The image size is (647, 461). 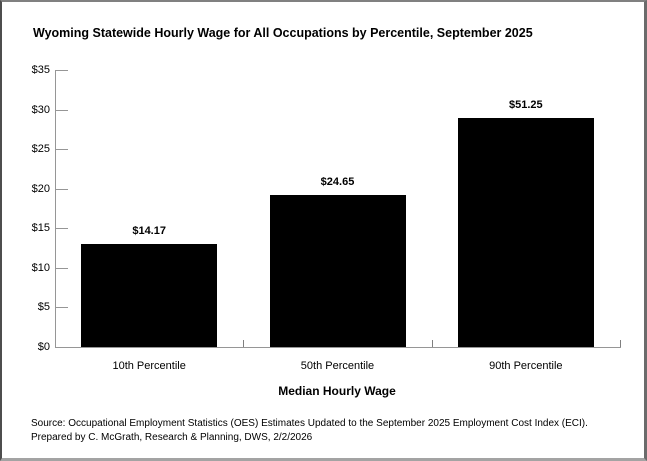 I want to click on y-tick-label: $20, so click(x=40, y=188).